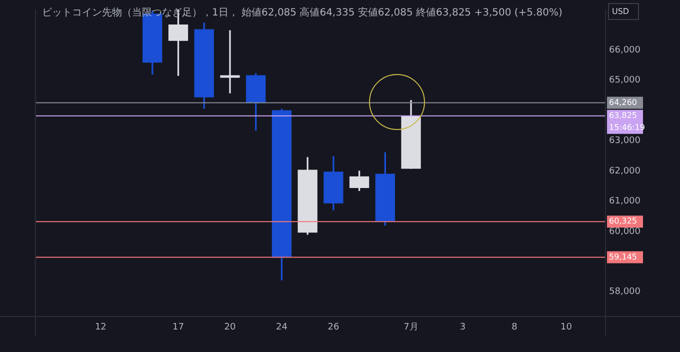 This screenshot has height=352, width=680. Describe the element at coordinates (625, 201) in the screenshot. I see `y-tick-label: 61,000` at that location.